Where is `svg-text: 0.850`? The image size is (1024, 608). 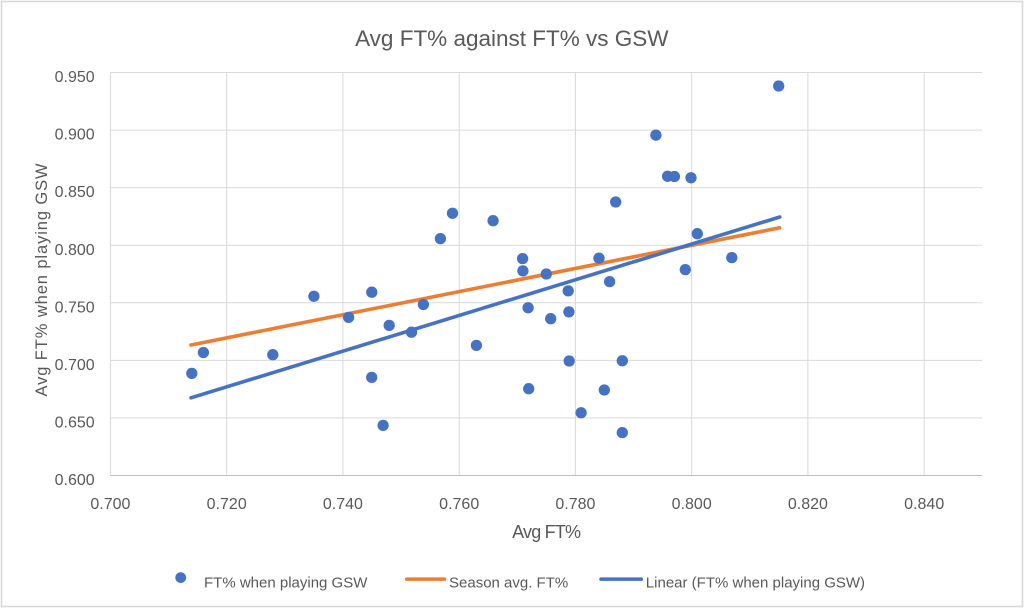
svg-text: 0.850 is located at coordinates (75, 192).